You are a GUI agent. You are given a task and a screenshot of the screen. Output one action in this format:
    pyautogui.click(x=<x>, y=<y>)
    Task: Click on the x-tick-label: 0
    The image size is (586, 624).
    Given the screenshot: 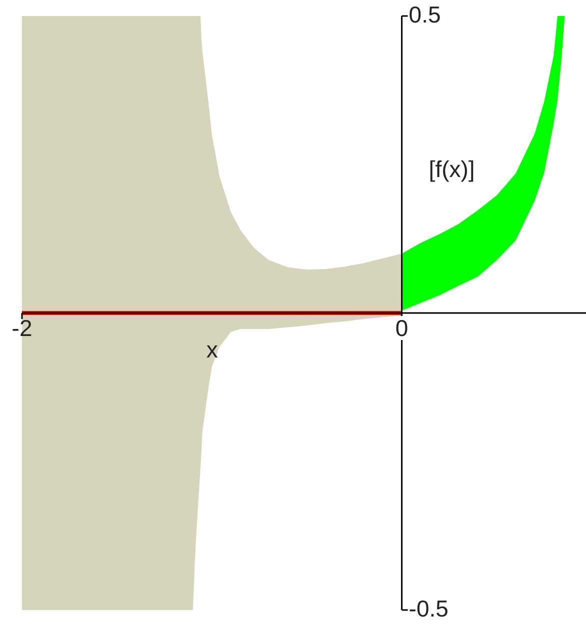 What is the action you would take?
    pyautogui.click(x=401, y=327)
    